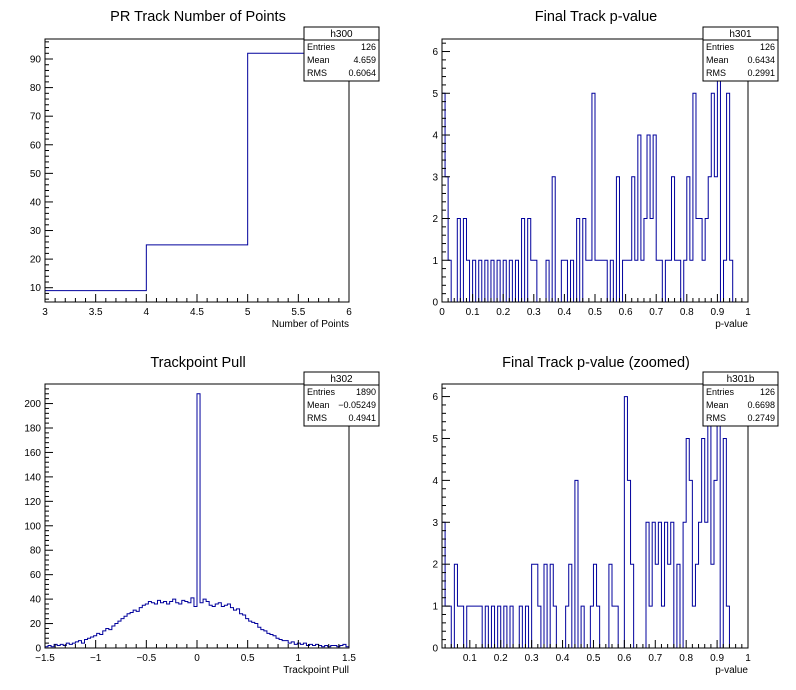 The image size is (796, 690). What do you see at coordinates (435, 649) in the screenshot?
I see `y-tick-label: 0` at bounding box center [435, 649].